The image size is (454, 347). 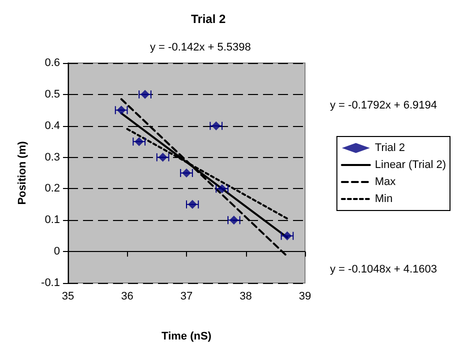 I want to click on legend-label: Min, so click(x=383, y=199).